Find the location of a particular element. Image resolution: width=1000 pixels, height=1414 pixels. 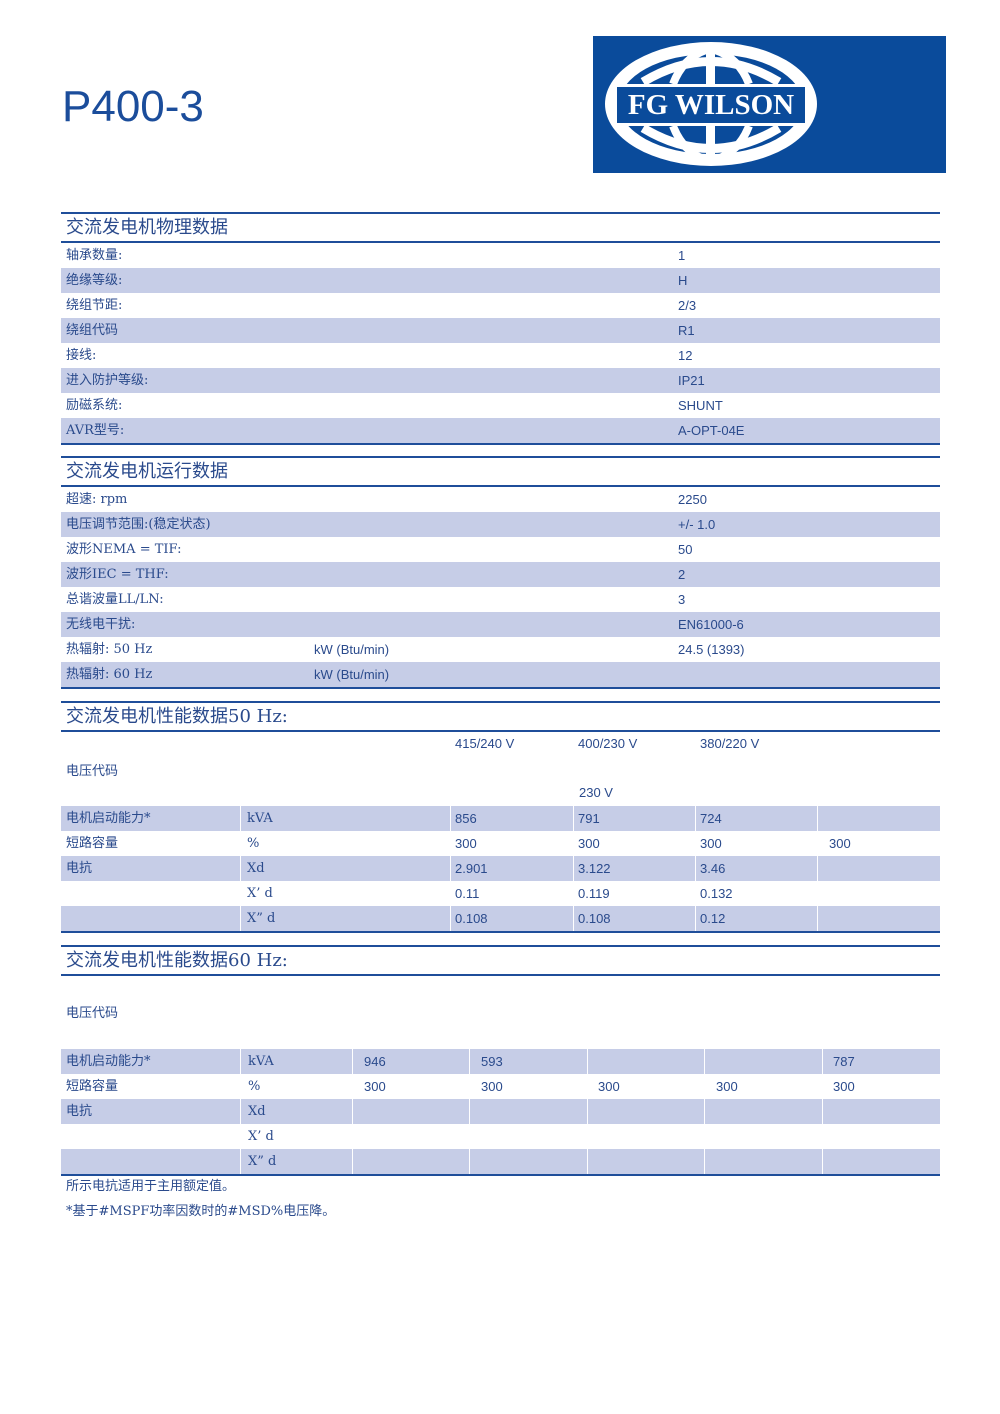

row-unit: X” d is located at coordinates (262, 1161).